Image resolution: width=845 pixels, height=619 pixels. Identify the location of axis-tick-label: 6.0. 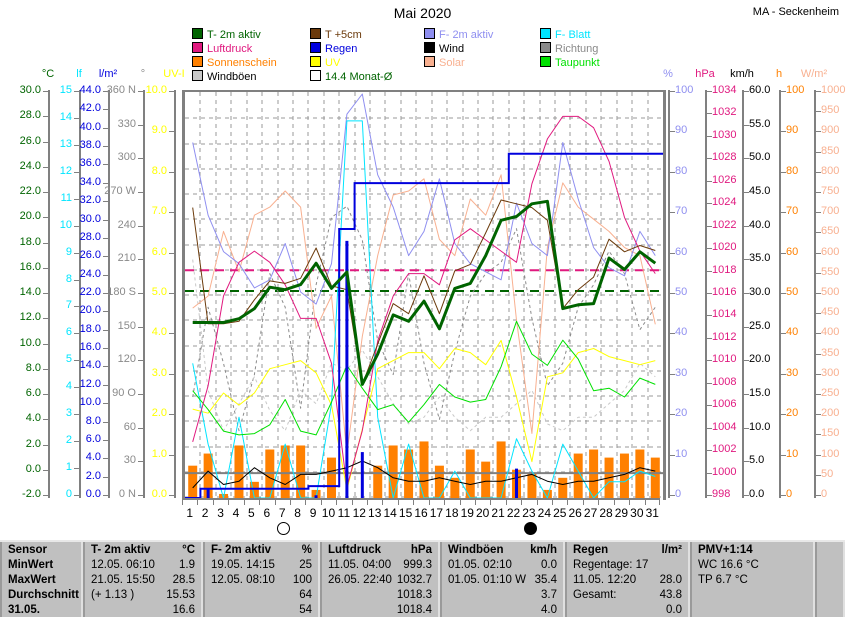
(93, 438).